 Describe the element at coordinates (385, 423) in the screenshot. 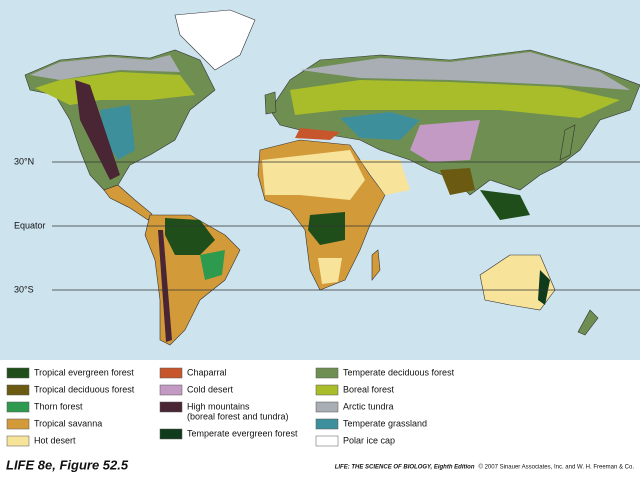

I see `legend-label: Temperate grassland` at that location.